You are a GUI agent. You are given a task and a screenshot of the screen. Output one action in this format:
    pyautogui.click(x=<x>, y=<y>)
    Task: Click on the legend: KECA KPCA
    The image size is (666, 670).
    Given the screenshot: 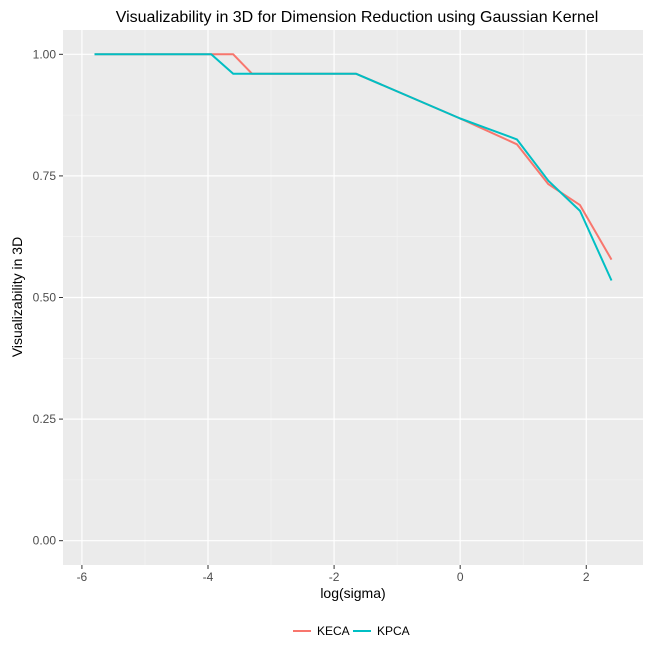 What is the action you would take?
    pyautogui.click(x=351, y=631)
    